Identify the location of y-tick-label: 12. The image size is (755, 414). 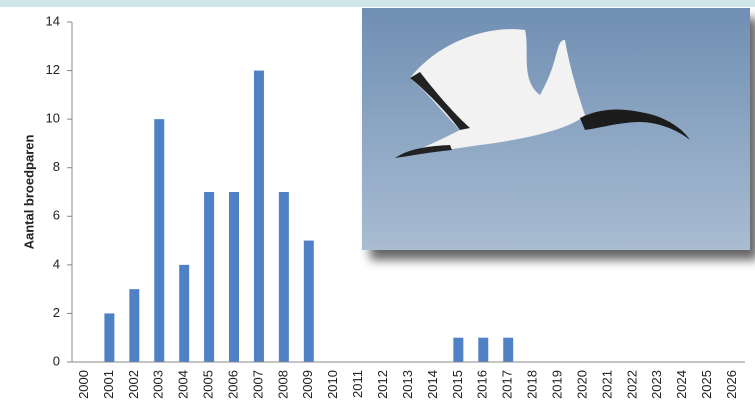
(53, 69).